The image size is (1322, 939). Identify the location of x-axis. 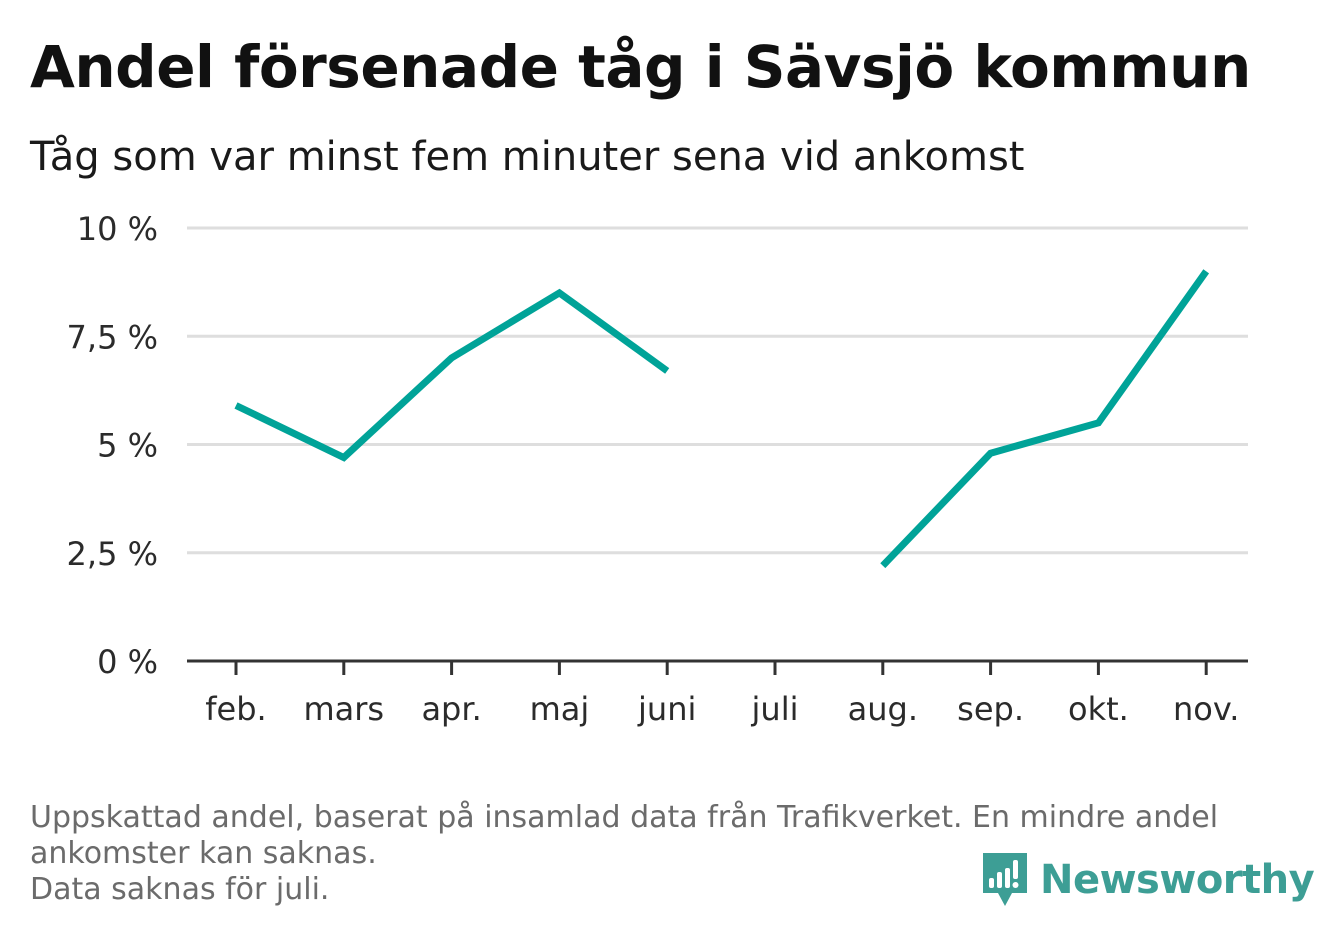
(717, 667).